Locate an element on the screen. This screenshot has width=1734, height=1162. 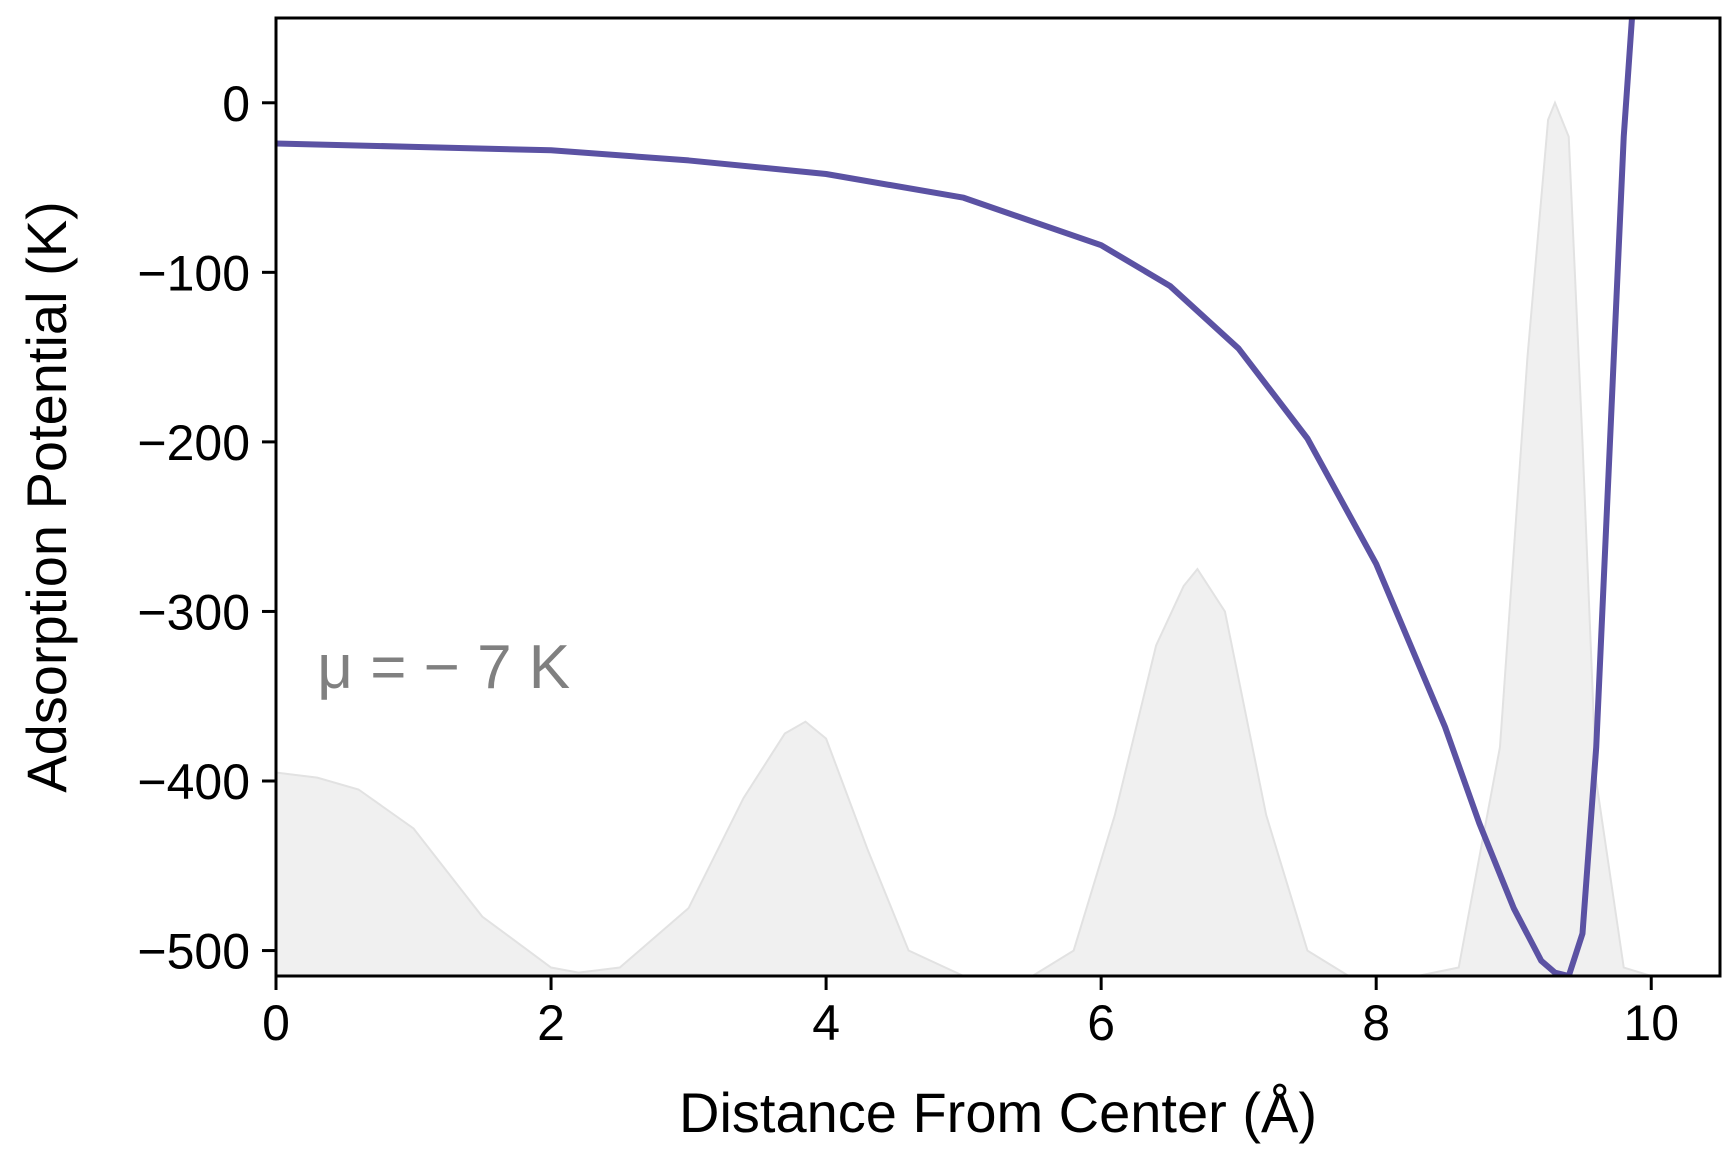
x-tick-label: 8 is located at coordinates (1376, 1023).